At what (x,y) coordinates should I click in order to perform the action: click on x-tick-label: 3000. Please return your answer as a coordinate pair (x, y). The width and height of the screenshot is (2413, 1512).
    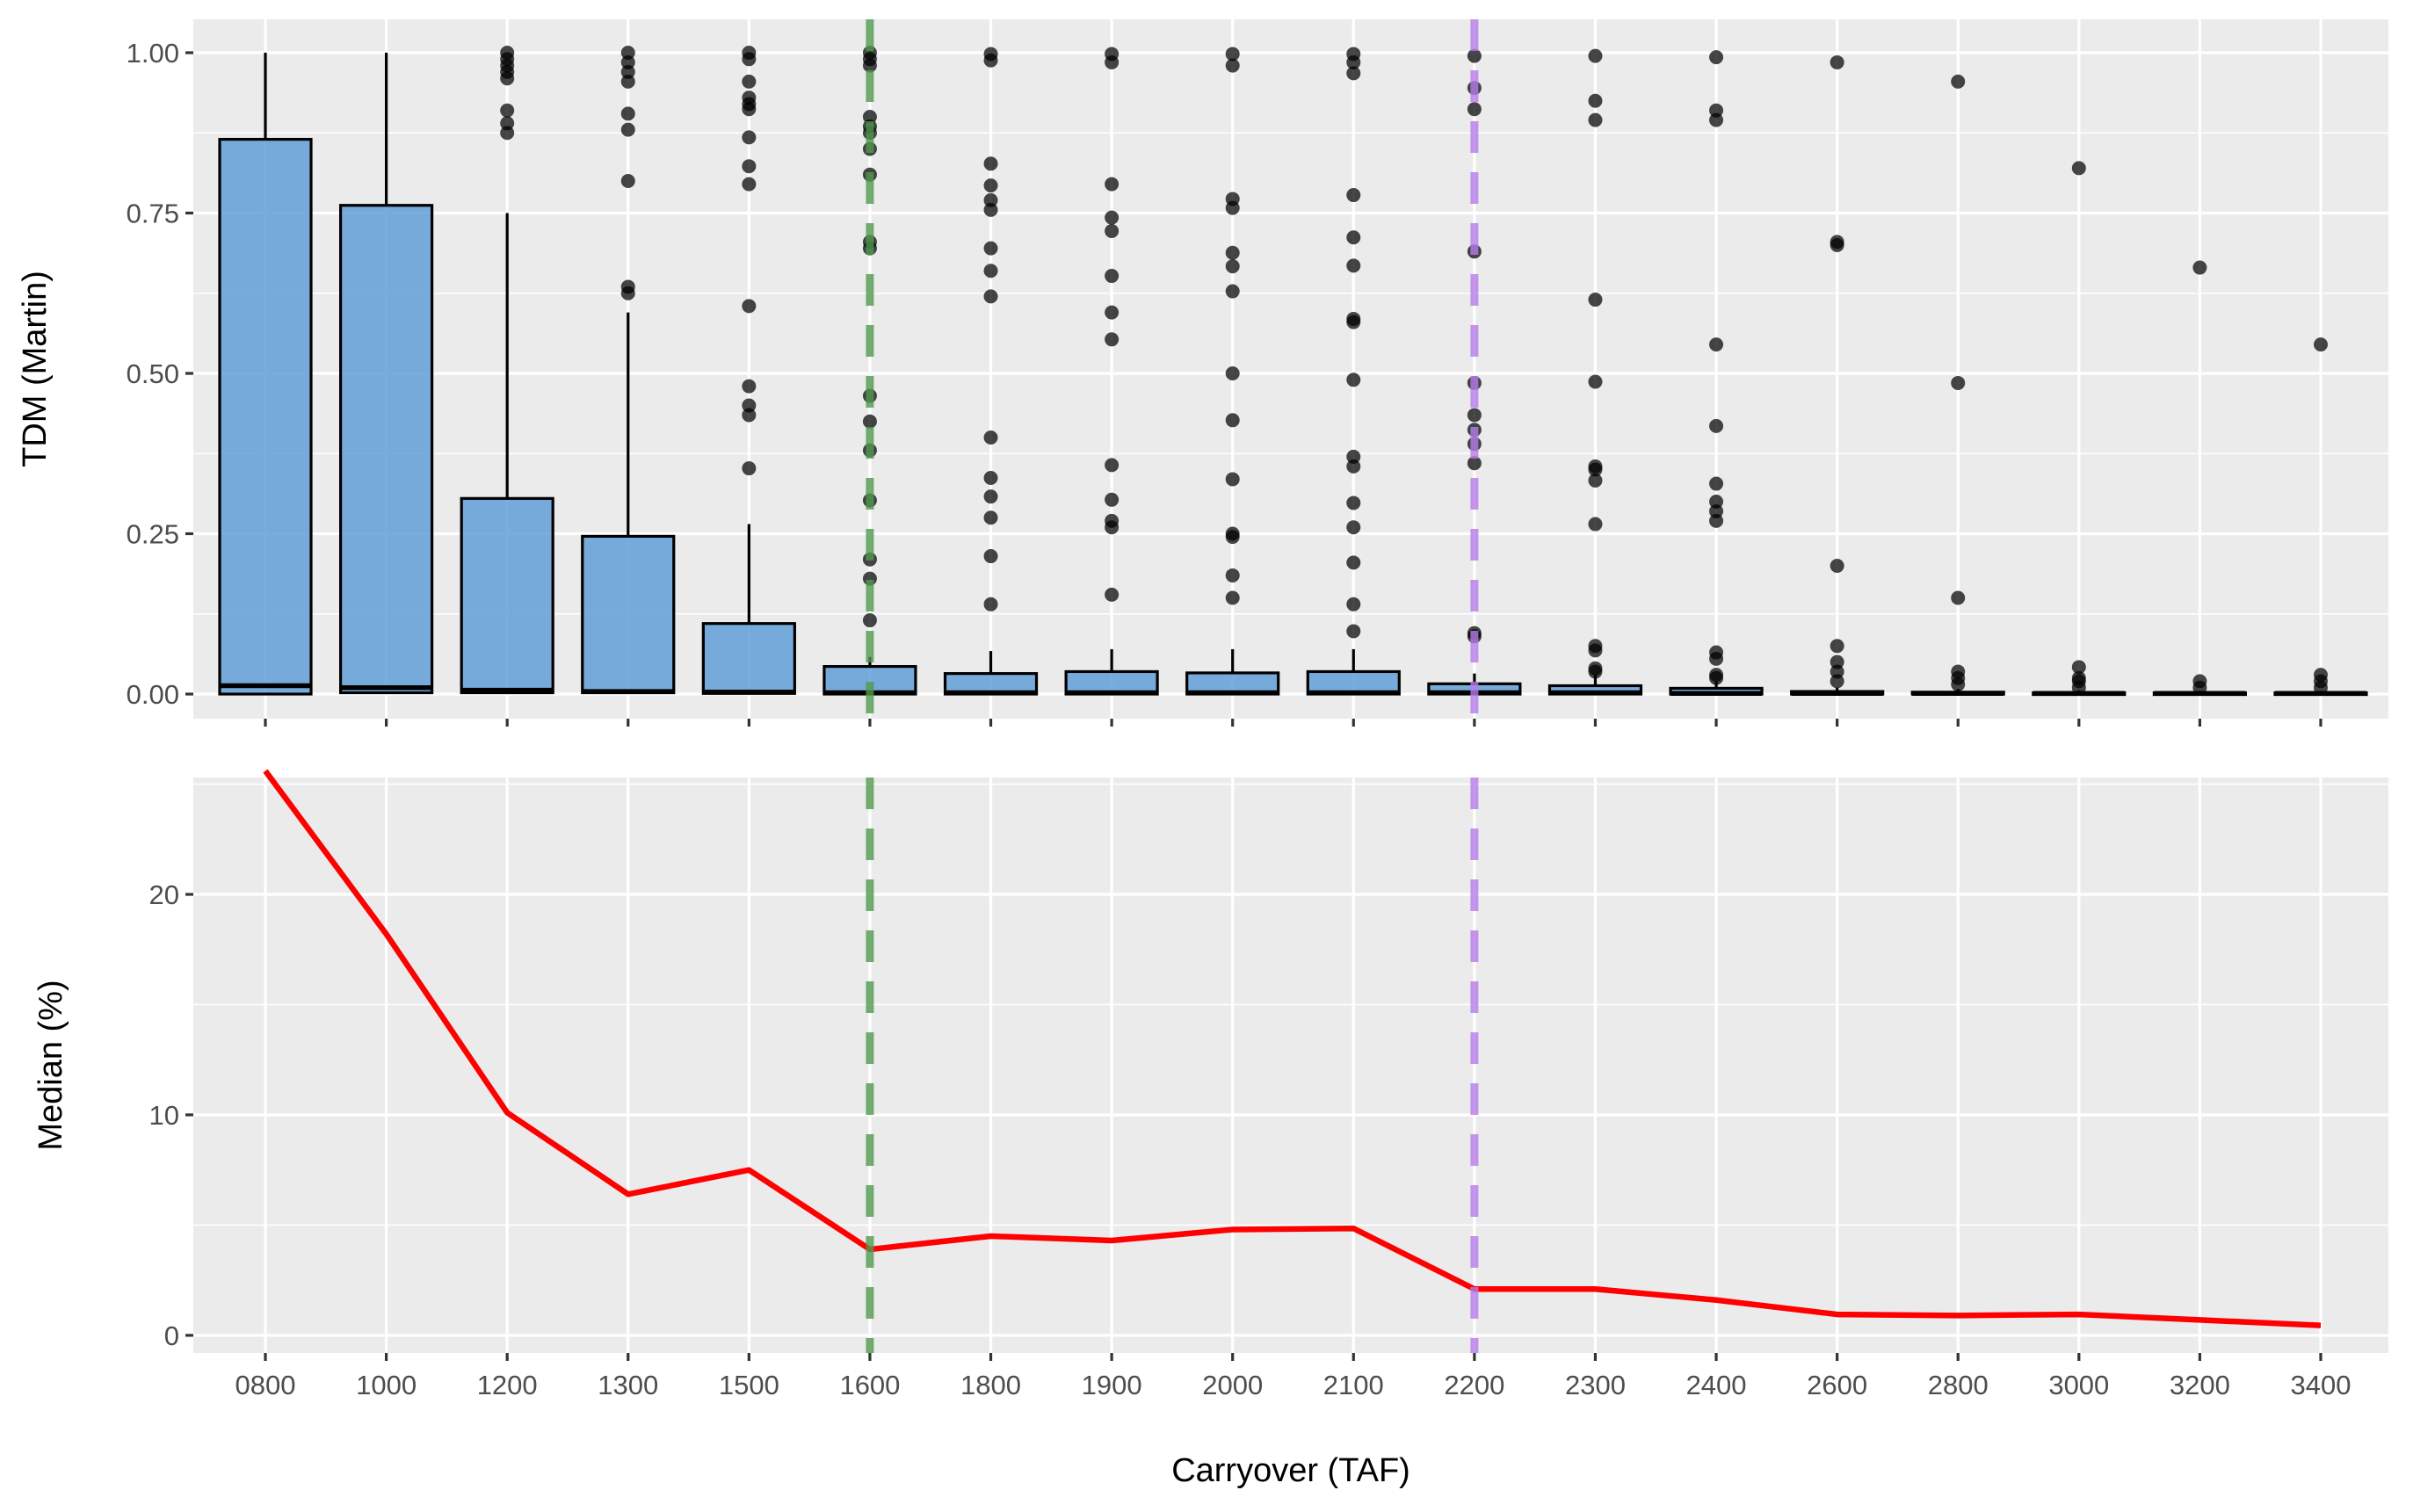
    Looking at the image, I should click on (2078, 1385).